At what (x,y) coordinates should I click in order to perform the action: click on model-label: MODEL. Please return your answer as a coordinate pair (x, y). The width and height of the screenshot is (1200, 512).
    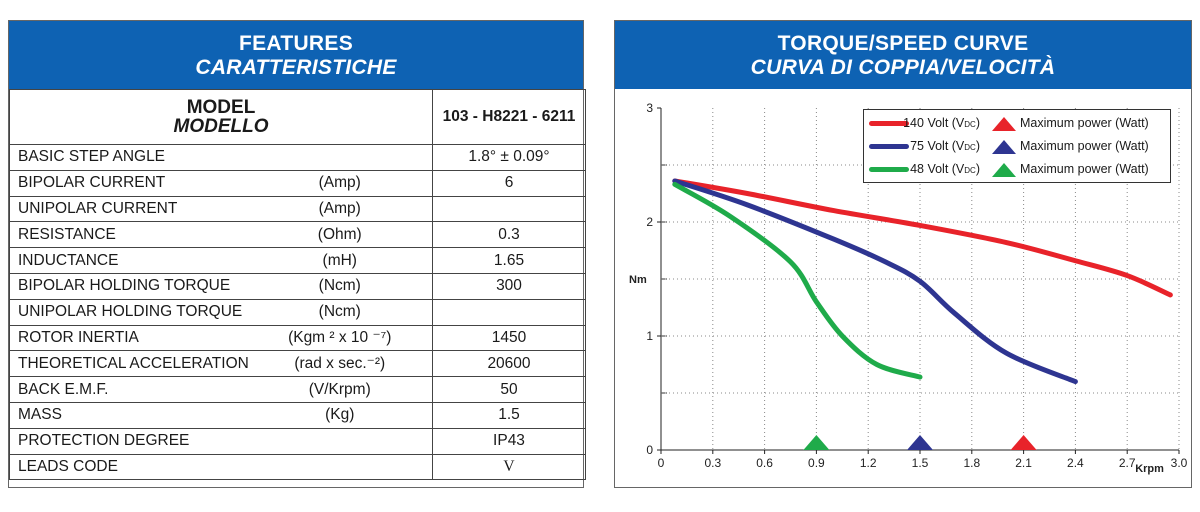
    Looking at the image, I should click on (221, 107).